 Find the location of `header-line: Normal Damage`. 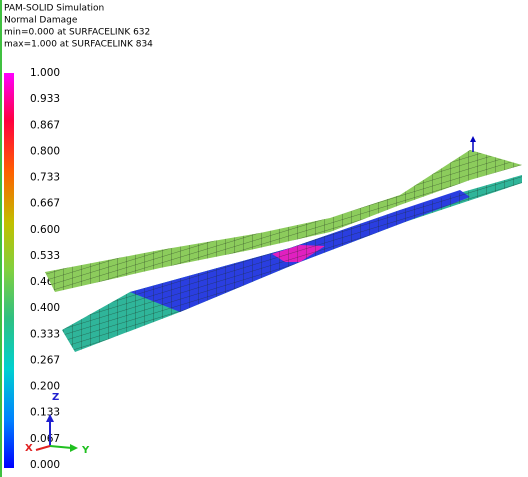

header-line: Normal Damage is located at coordinates (41, 21).